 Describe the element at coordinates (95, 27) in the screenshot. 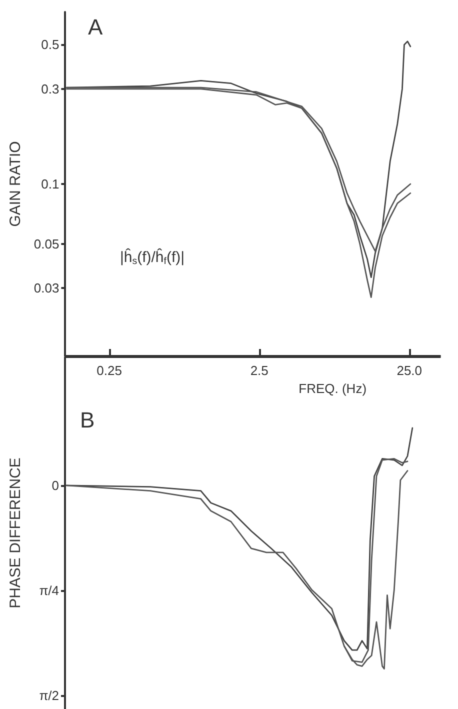

I see `annotation: A` at that location.